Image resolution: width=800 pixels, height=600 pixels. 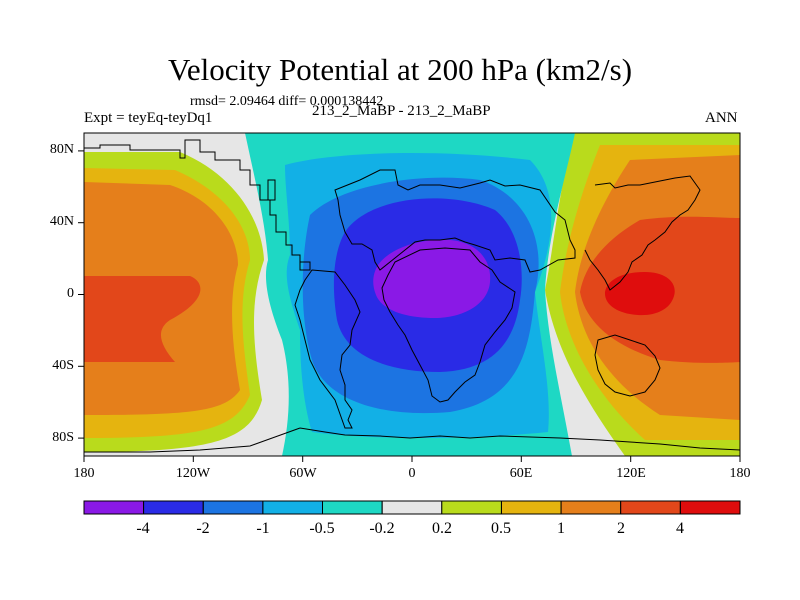 What do you see at coordinates (442, 528) in the screenshot?
I see `colorbar-label: 0.2` at bounding box center [442, 528].